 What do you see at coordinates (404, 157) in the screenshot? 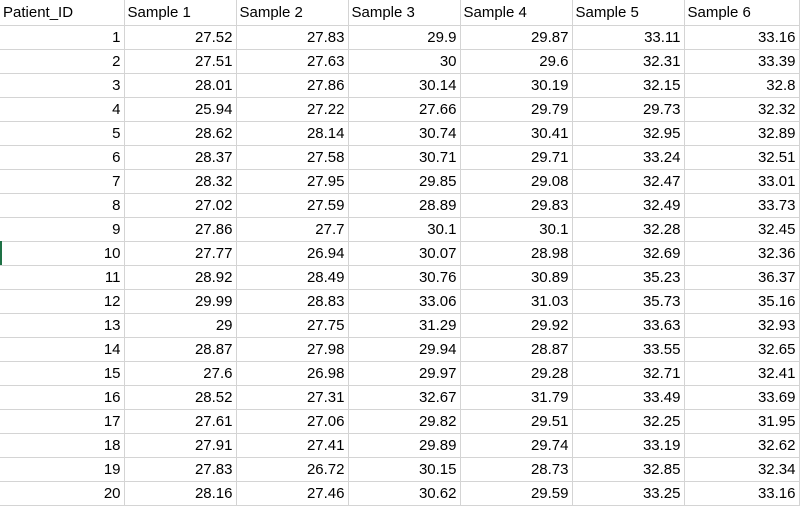
I see `sample-value-cell: 30.71` at bounding box center [404, 157].